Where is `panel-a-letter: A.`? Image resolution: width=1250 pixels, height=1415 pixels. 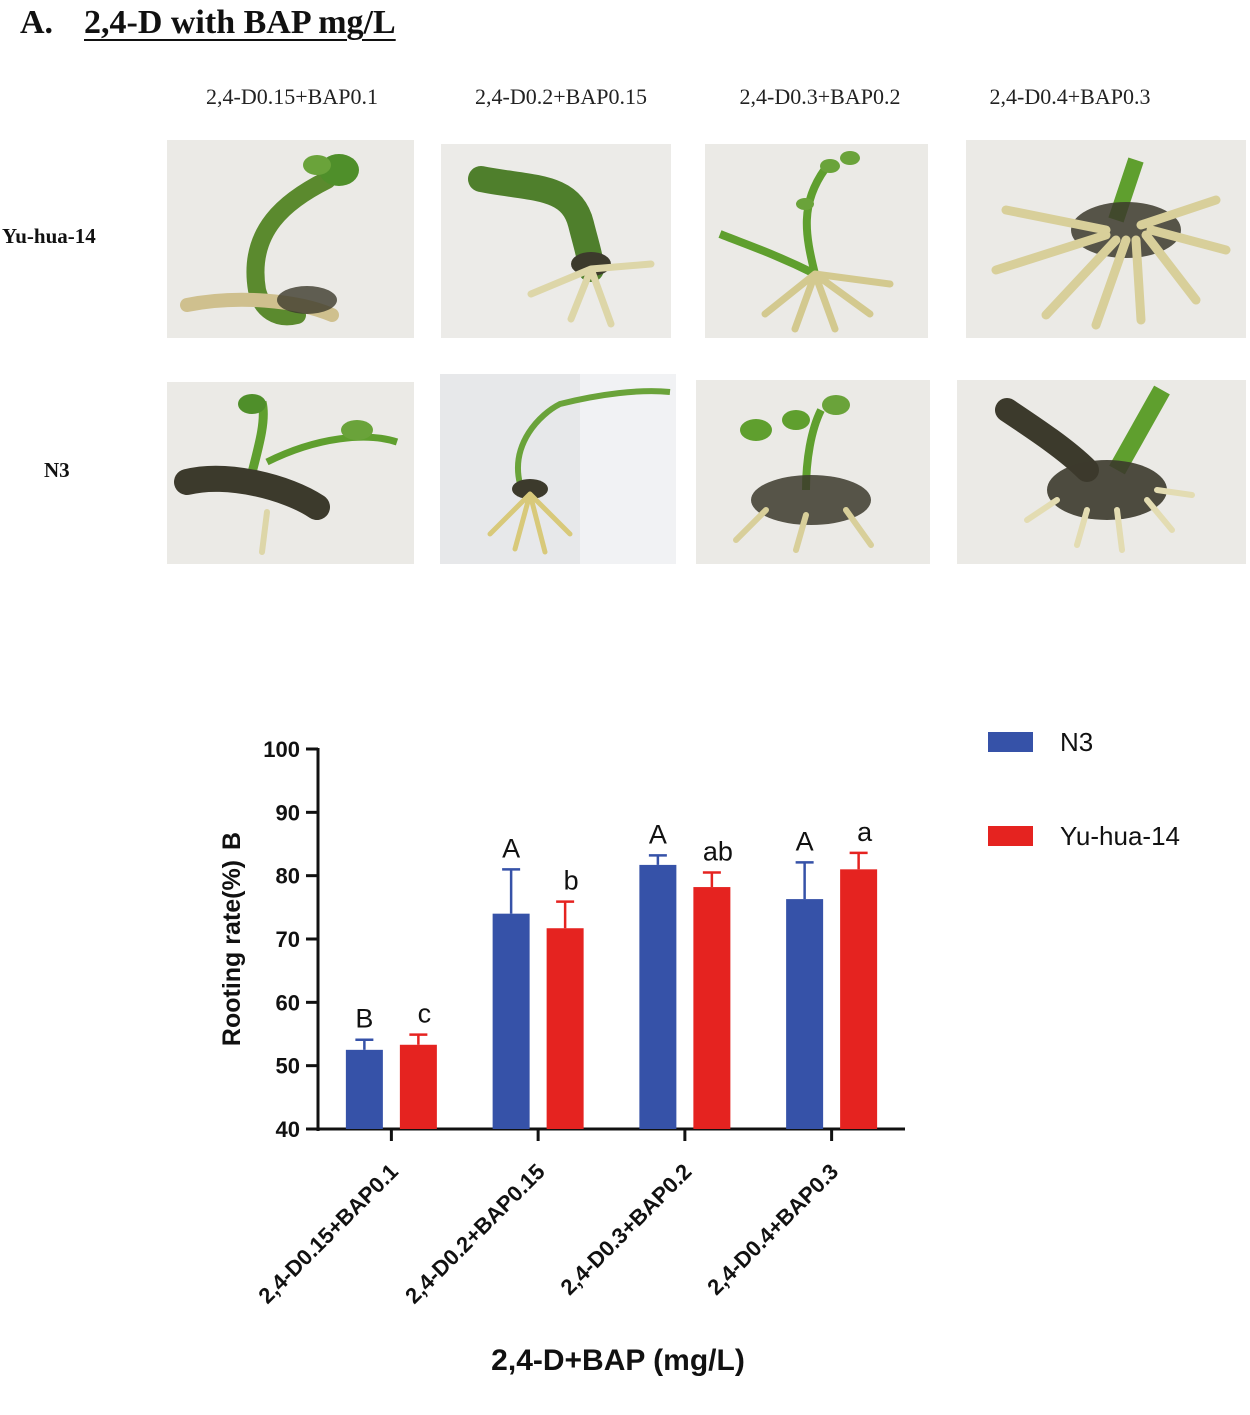 panel-a-letter: A. is located at coordinates (37, 22).